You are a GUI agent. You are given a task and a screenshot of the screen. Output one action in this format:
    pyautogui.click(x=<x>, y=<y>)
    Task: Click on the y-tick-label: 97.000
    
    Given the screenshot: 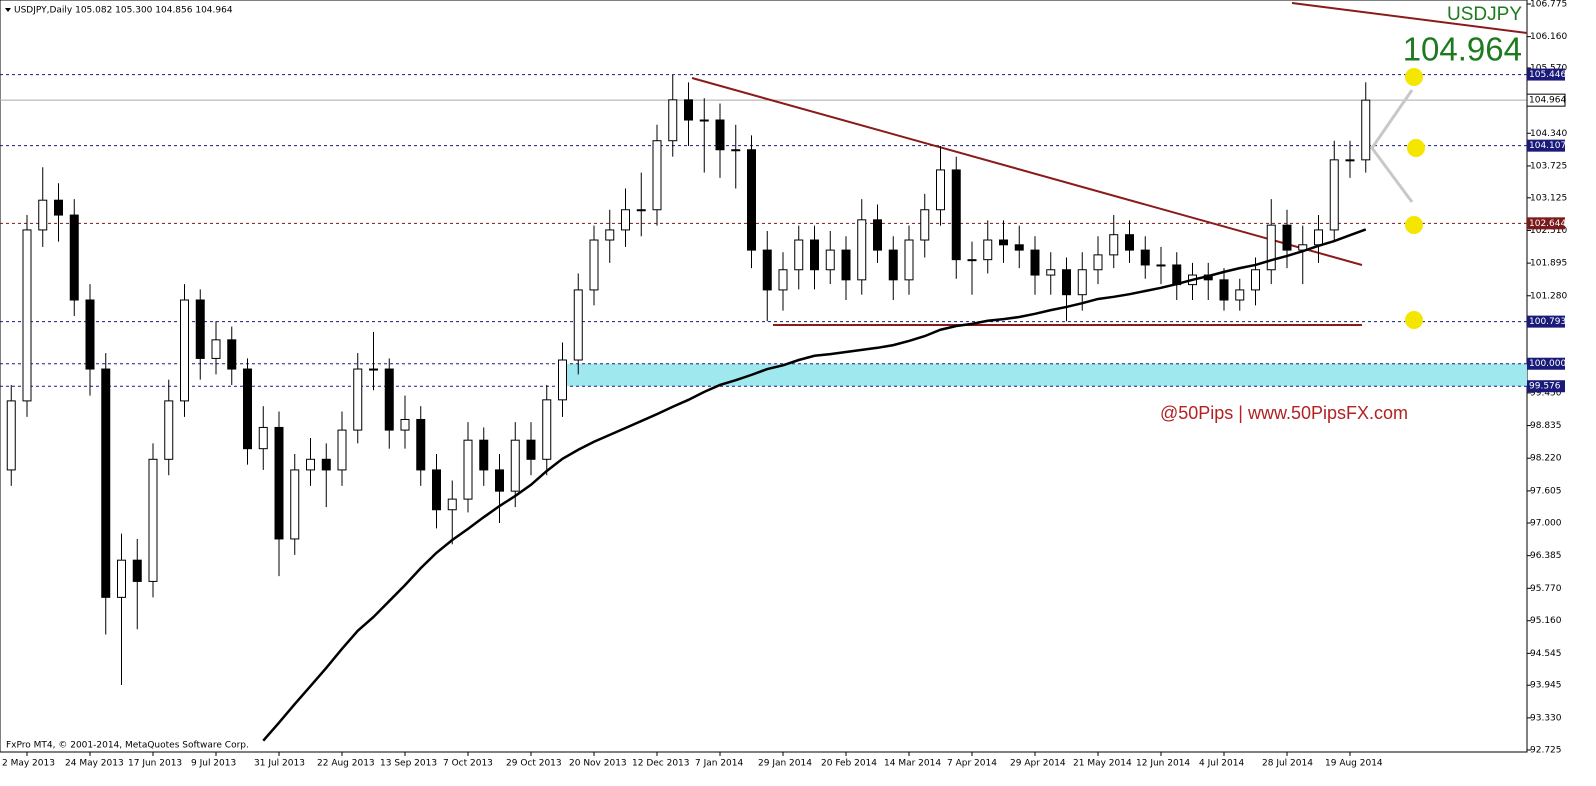 What is the action you would take?
    pyautogui.click(x=1546, y=524)
    